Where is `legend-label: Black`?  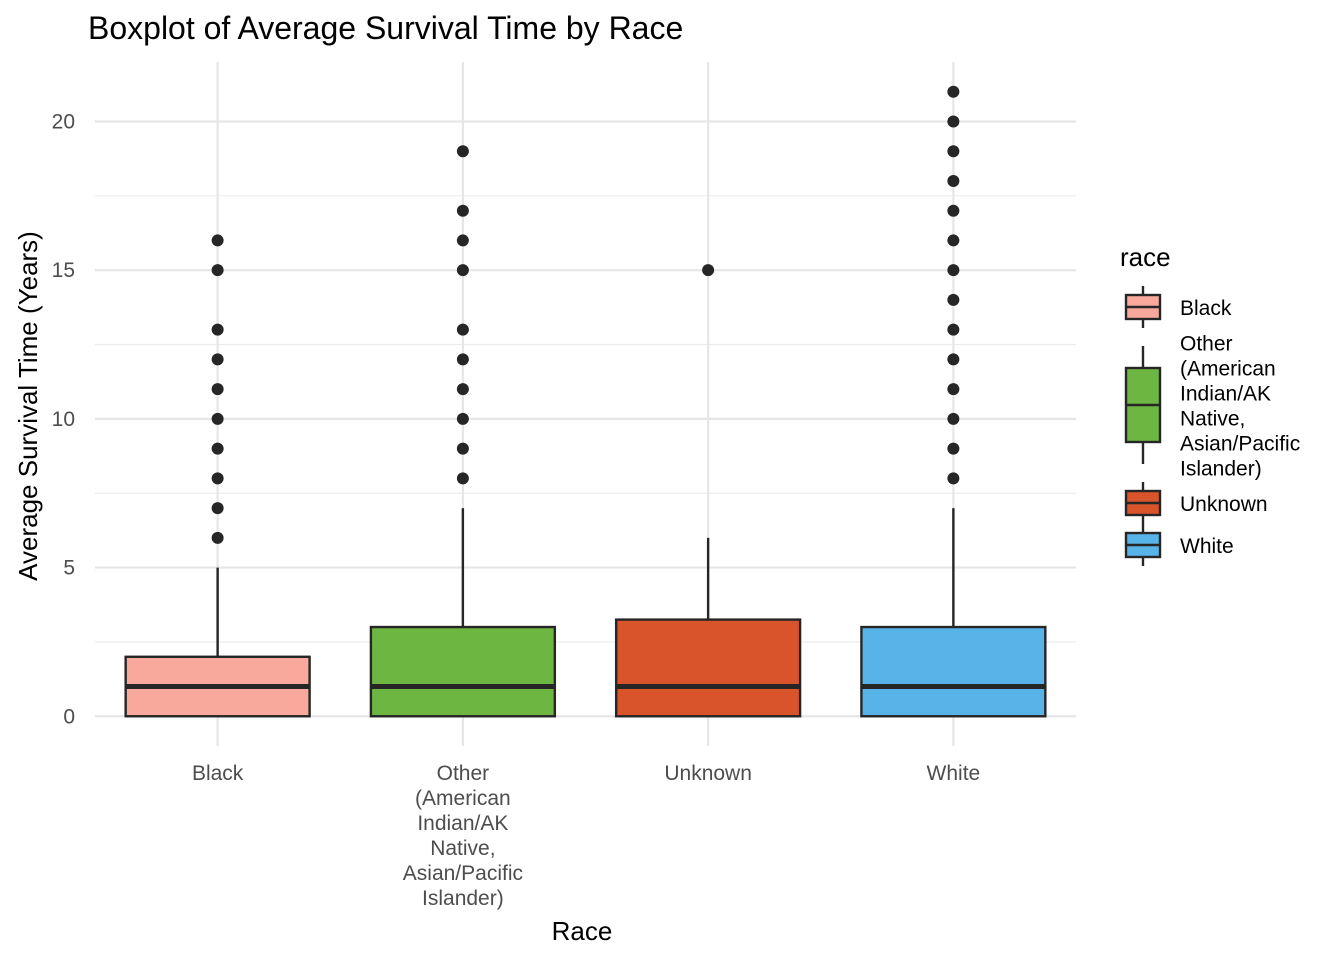
legend-label: Black is located at coordinates (1206, 308).